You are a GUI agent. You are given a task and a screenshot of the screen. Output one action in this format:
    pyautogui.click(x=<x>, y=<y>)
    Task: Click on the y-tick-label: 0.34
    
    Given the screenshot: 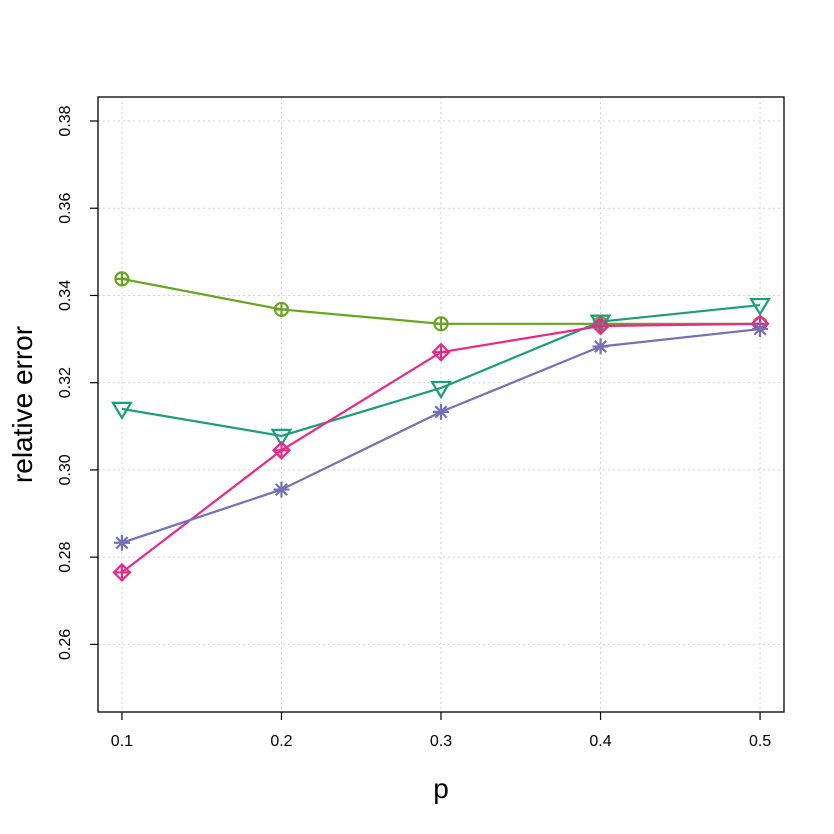 What is the action you would take?
    pyautogui.click(x=65, y=295)
    